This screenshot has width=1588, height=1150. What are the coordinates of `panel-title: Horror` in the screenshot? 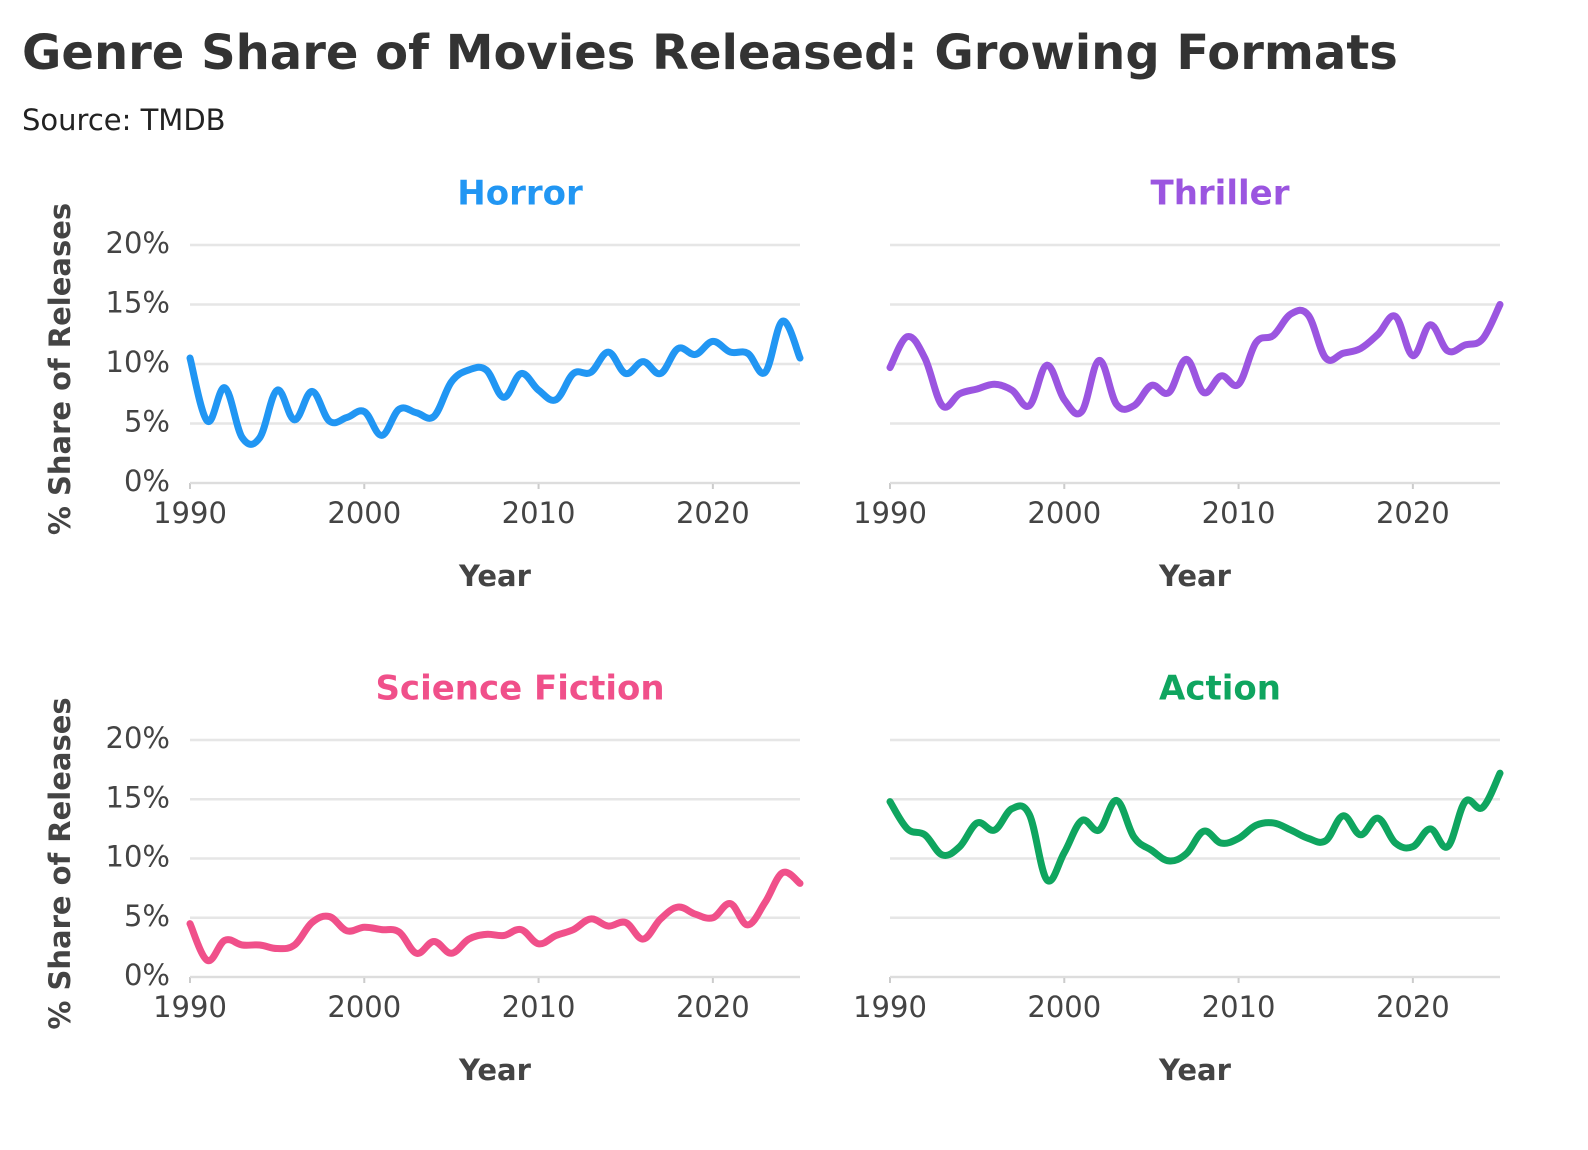 It's located at (520, 194).